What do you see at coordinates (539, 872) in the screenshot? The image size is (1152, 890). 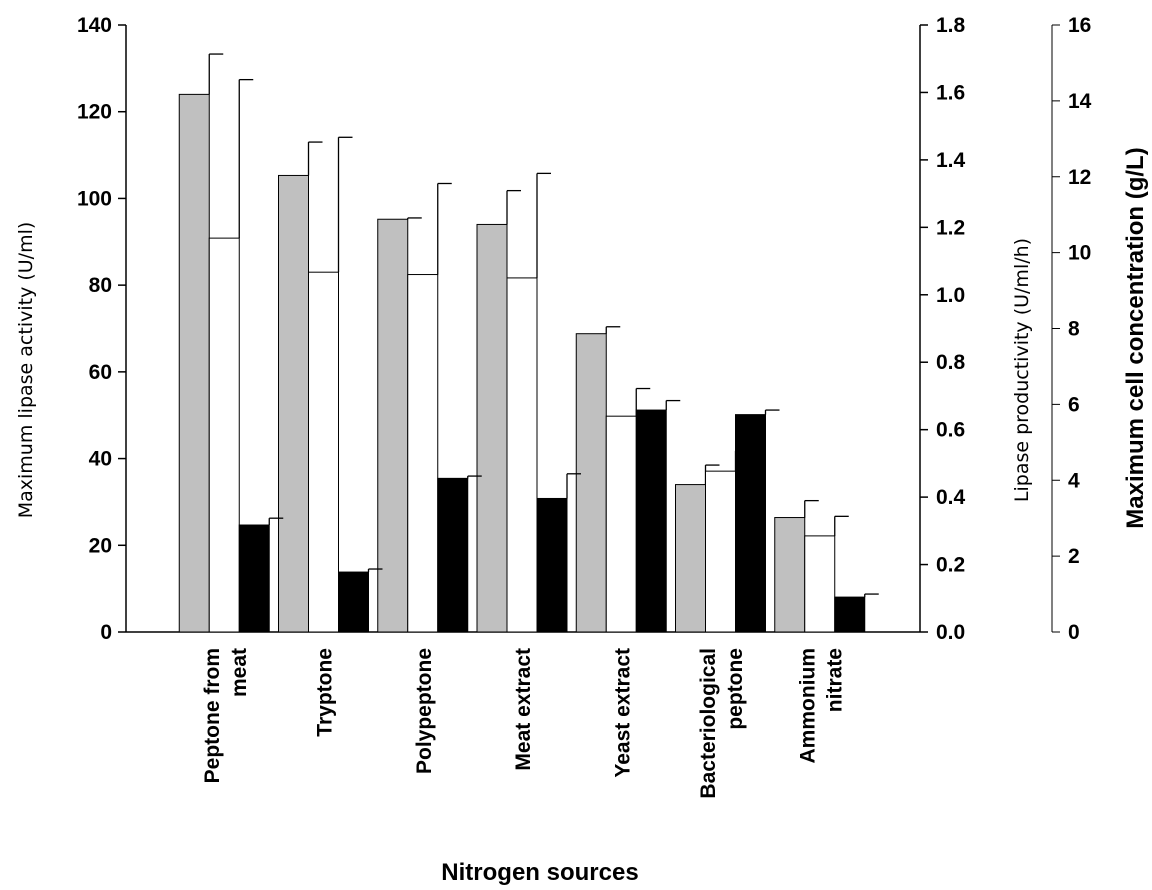 I see `x-axis-title: Nitrogen sources` at bounding box center [539, 872].